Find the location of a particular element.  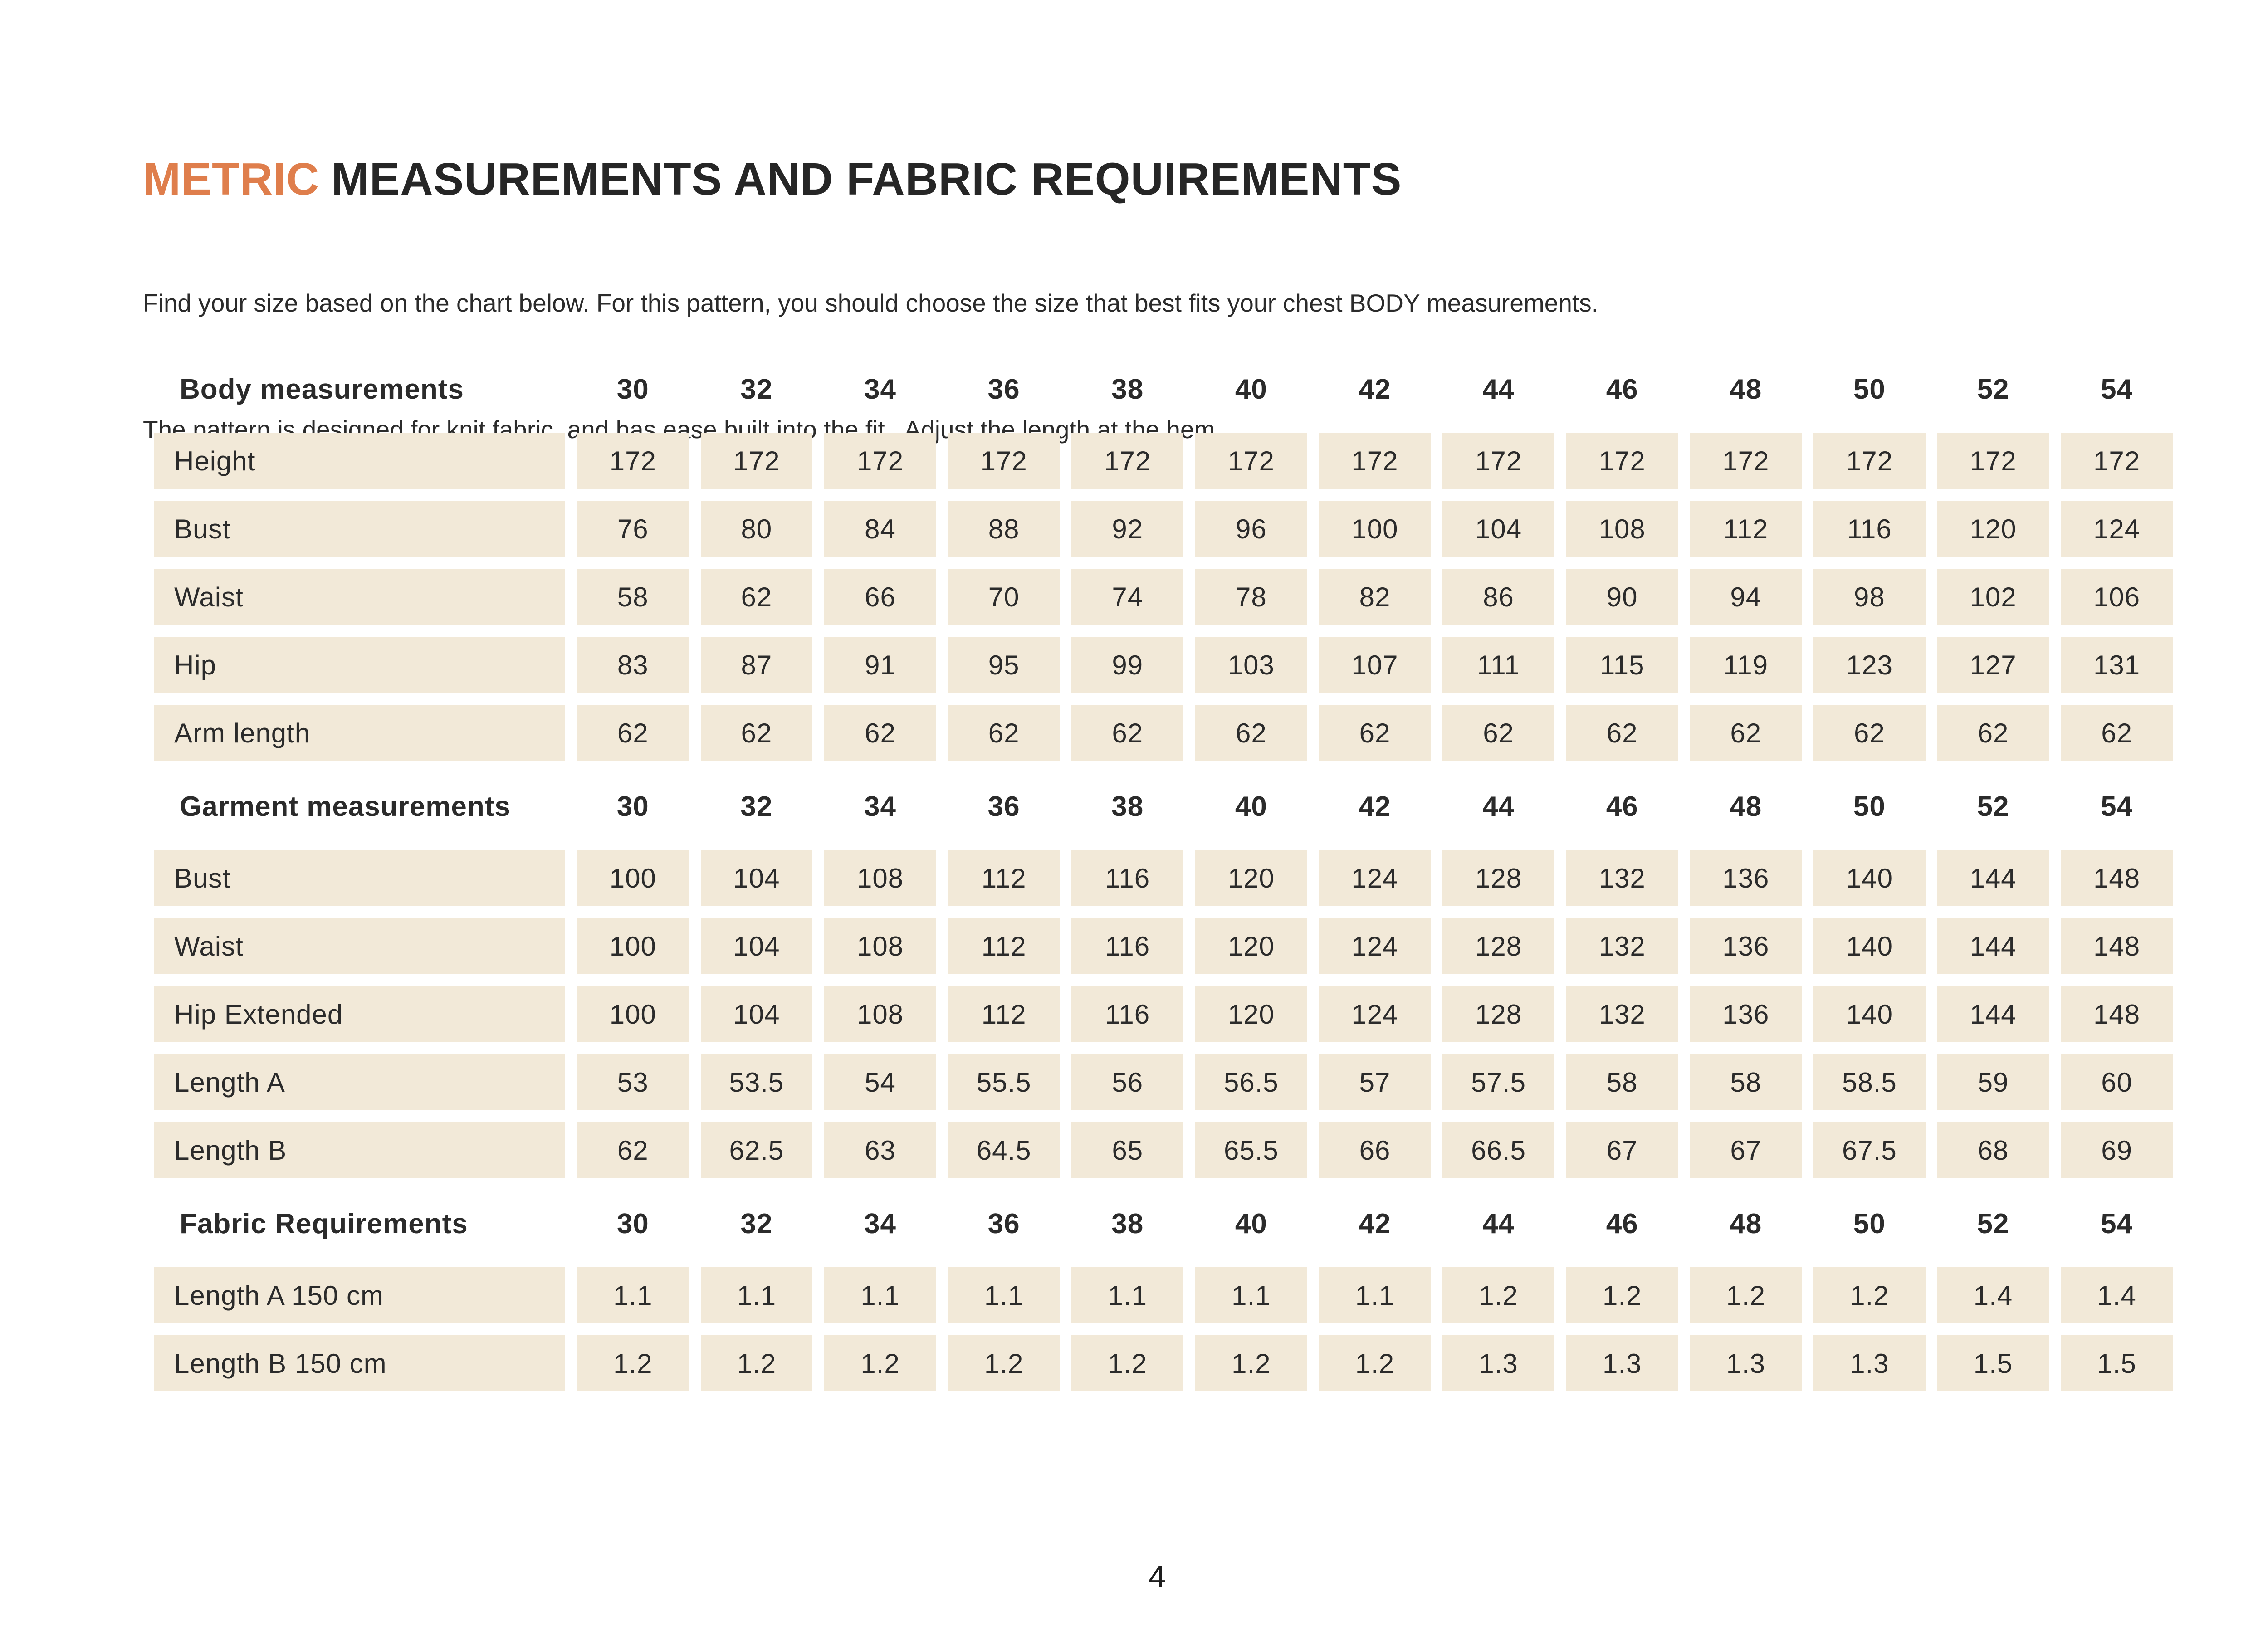

value-cell: 66.5 is located at coordinates (1498, 1150).